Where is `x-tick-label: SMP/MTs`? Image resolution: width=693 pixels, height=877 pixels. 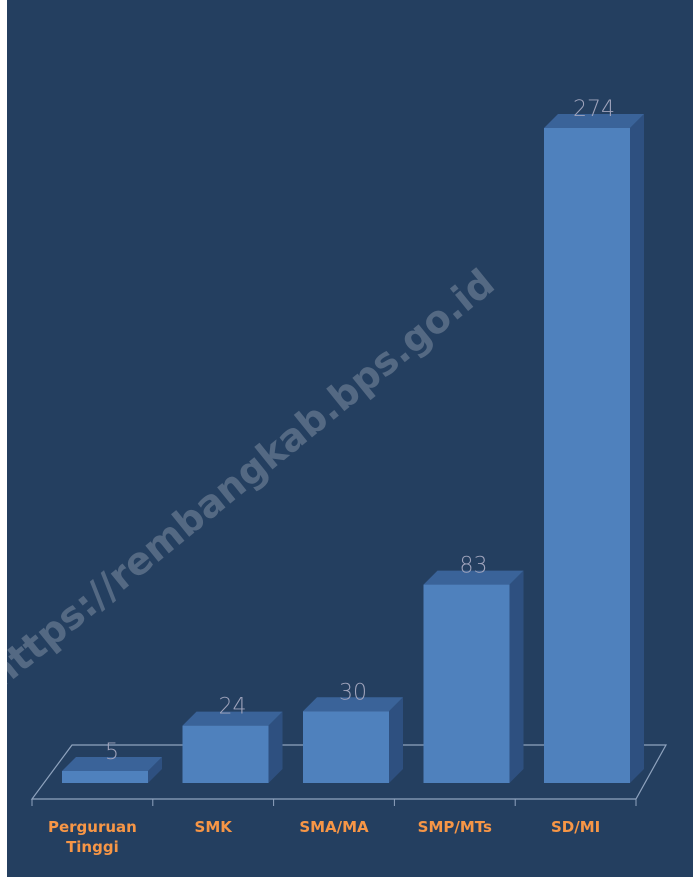 x-tick-label: SMP/MTs is located at coordinates (455, 827).